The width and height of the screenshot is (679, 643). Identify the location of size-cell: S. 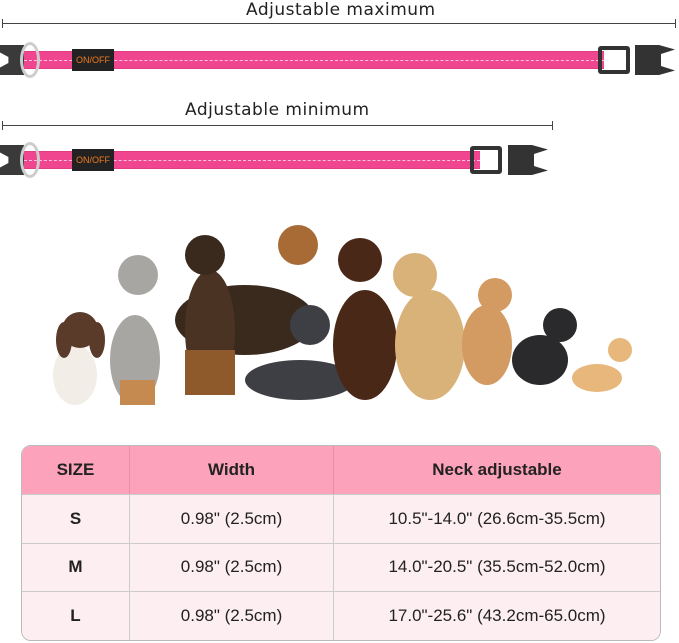
(76, 518).